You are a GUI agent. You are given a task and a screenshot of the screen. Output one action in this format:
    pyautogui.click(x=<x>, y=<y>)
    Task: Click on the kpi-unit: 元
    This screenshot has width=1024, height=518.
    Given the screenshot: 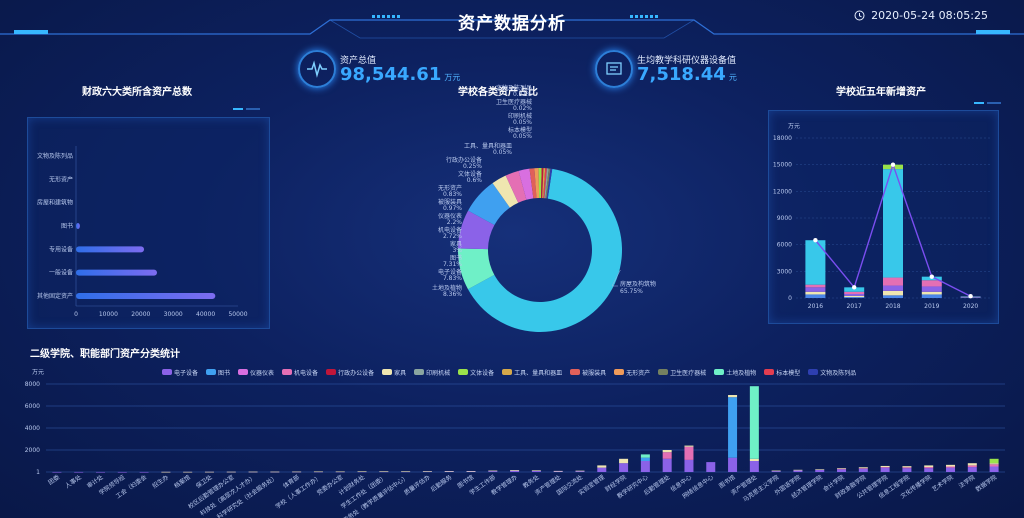 What is the action you would take?
    pyautogui.click(x=732, y=77)
    